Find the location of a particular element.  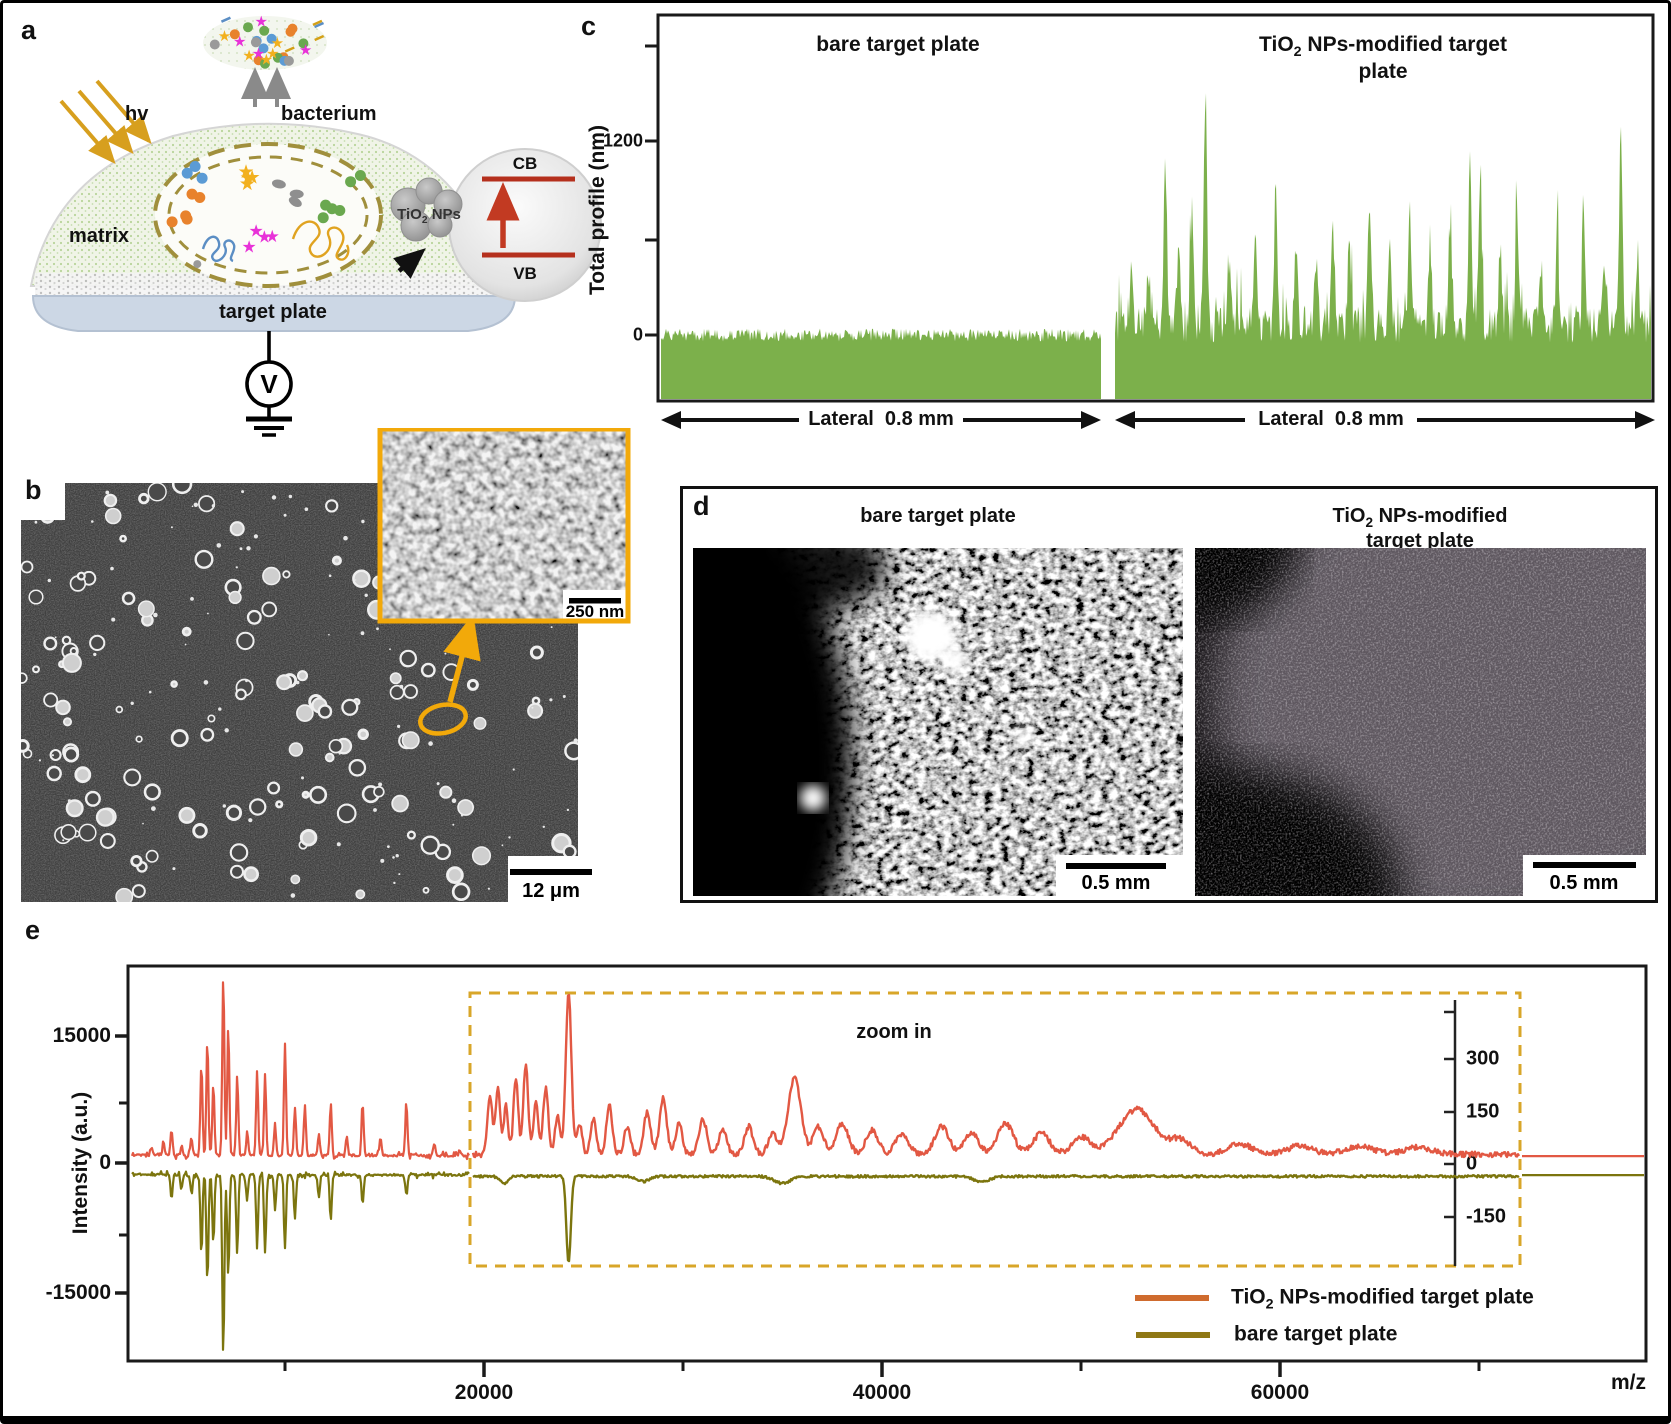

desorption-arrows is located at coordinates (266, 87).